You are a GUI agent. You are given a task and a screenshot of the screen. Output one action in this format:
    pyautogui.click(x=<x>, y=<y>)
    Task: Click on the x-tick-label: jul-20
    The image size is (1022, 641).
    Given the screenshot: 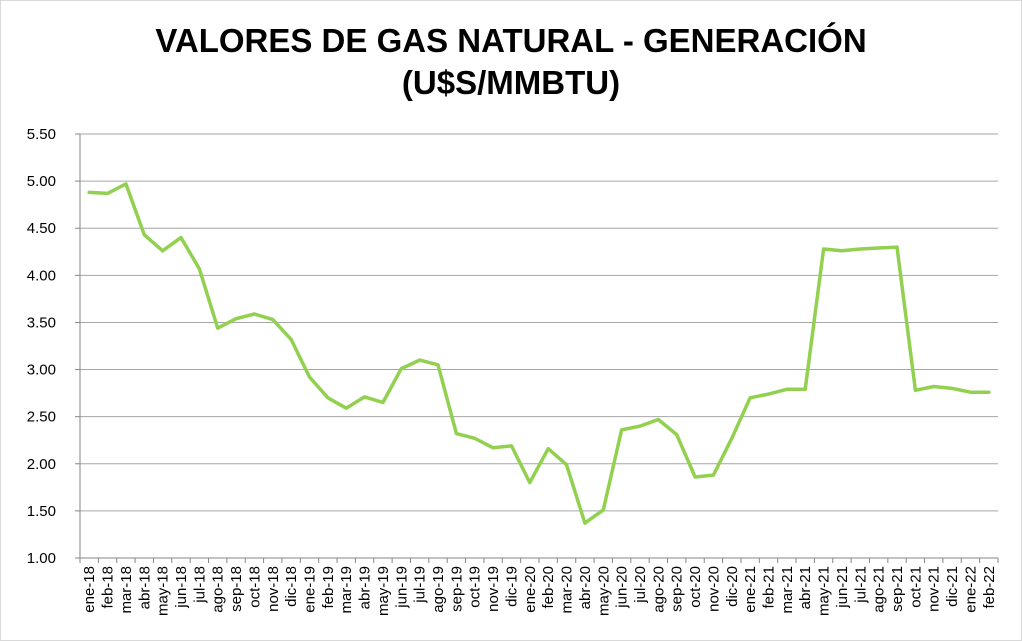 What is the action you would take?
    pyautogui.click(x=640, y=585)
    